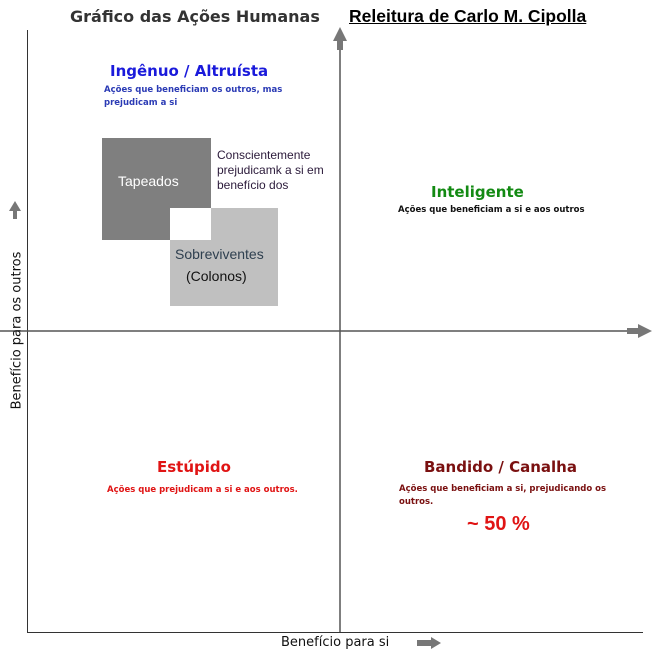 The image size is (659, 659). Describe the element at coordinates (148, 181) in the screenshot. I see `tapeados-label: Tapeados` at that location.